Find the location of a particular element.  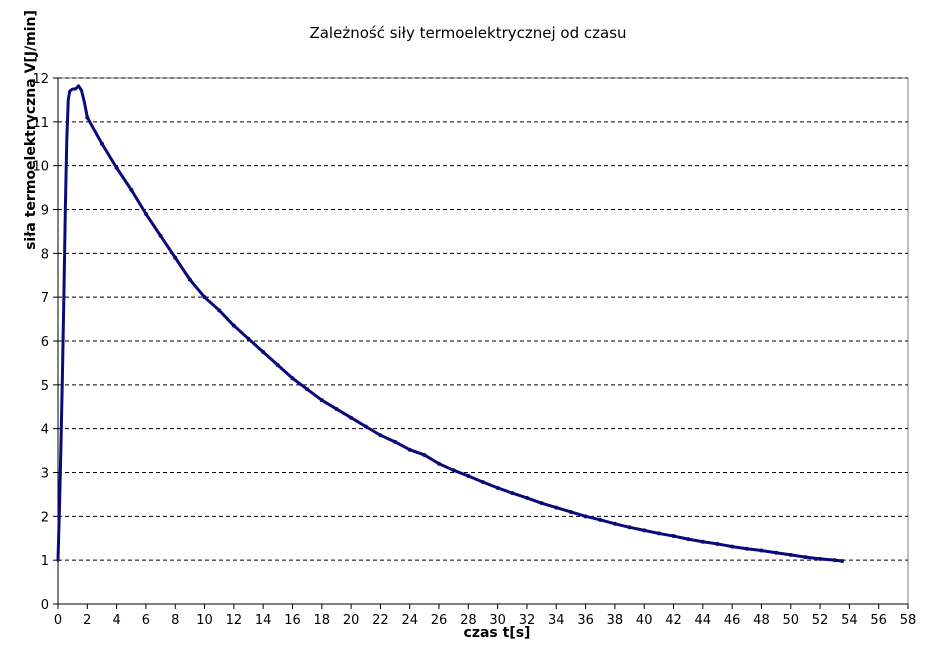

y-tick-label: 6 is located at coordinates (45, 342).